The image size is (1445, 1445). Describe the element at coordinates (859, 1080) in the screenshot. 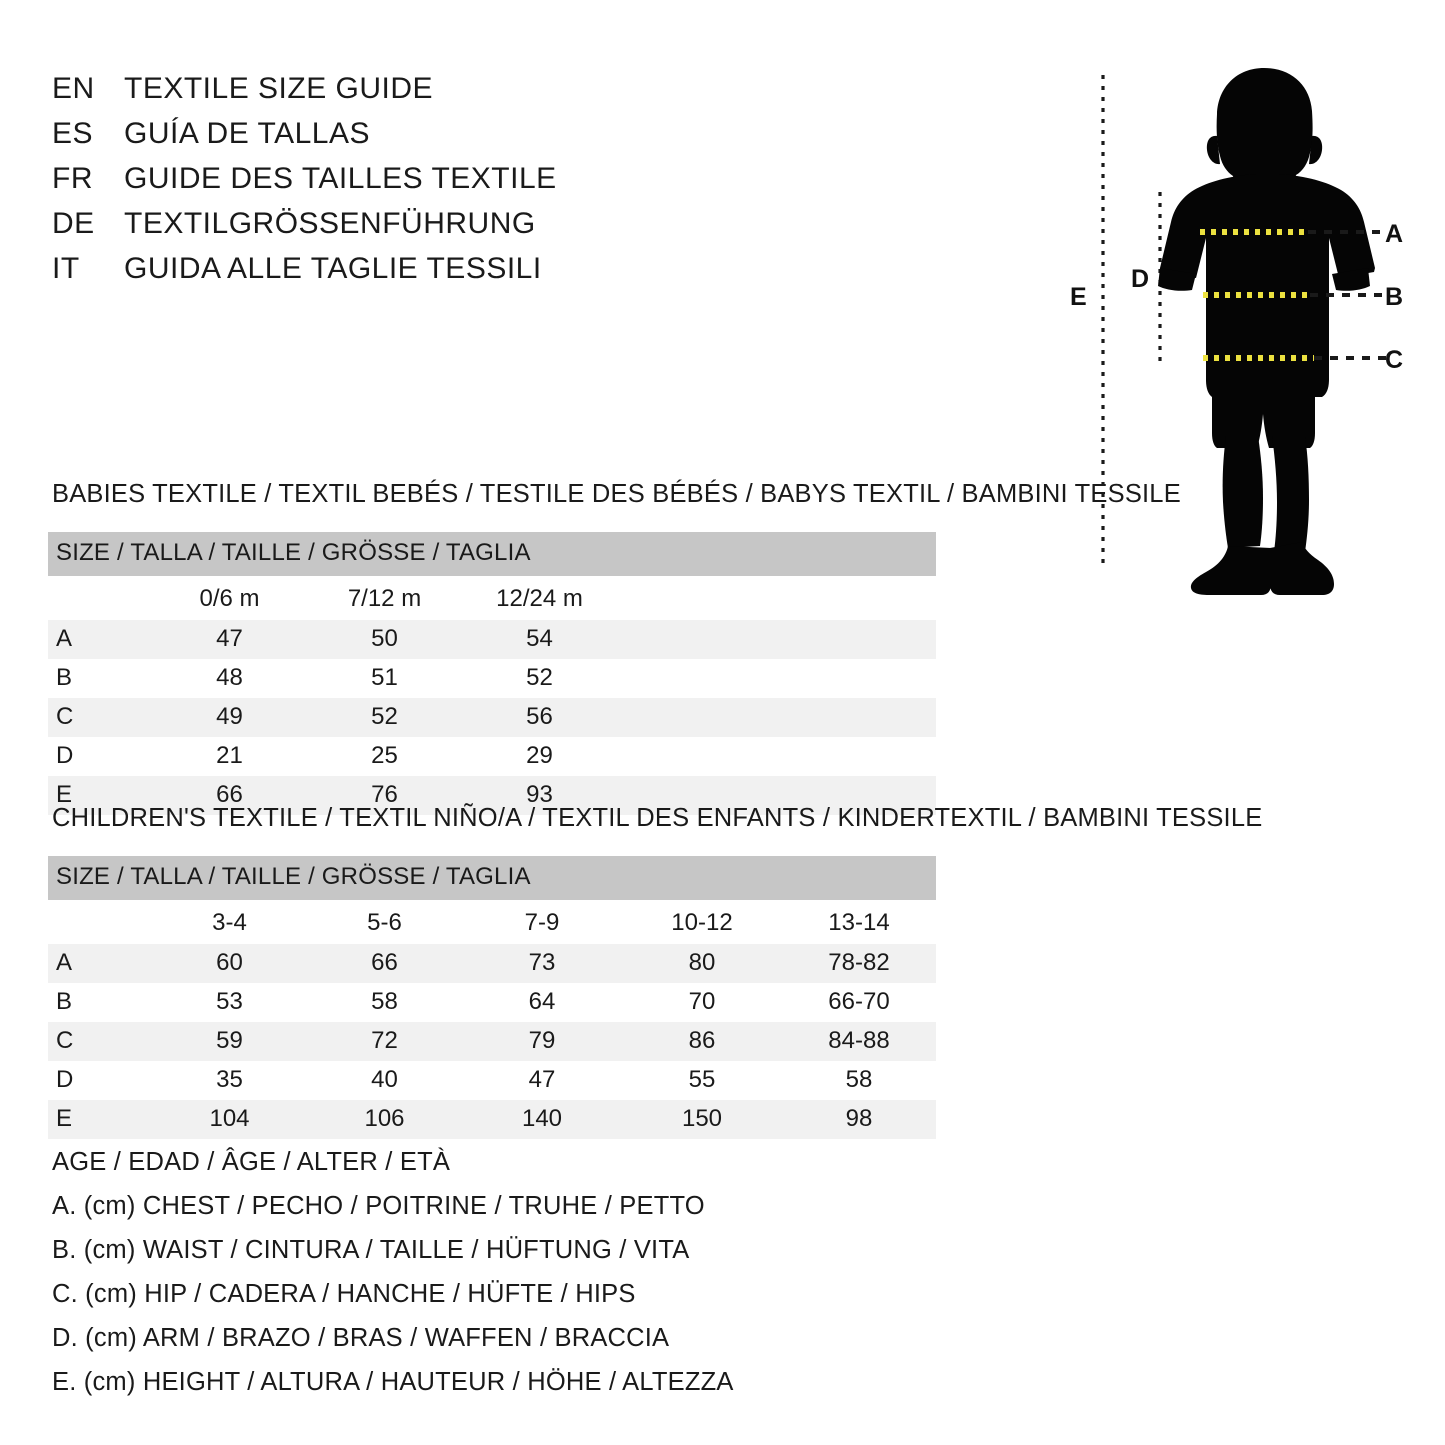

I see `children-cell-d-4: 58` at that location.